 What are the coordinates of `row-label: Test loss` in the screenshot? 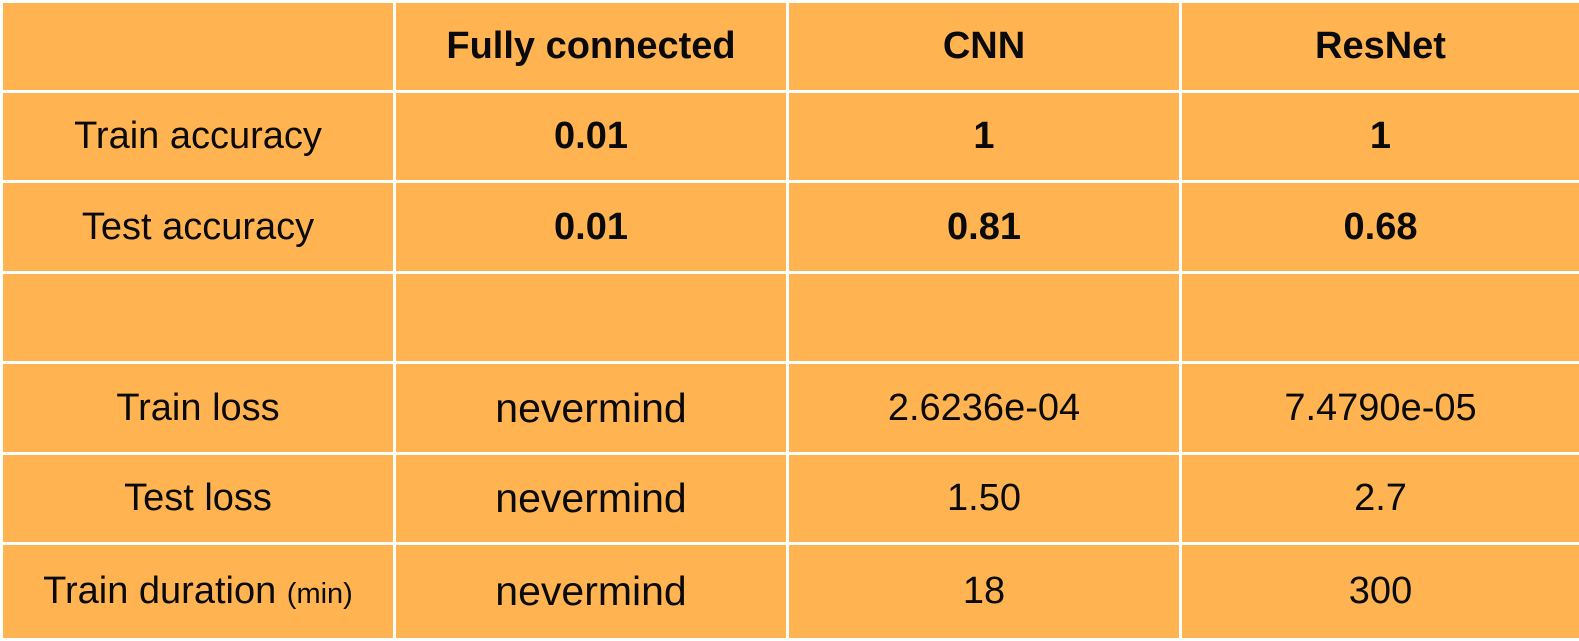 It's located at (198, 498).